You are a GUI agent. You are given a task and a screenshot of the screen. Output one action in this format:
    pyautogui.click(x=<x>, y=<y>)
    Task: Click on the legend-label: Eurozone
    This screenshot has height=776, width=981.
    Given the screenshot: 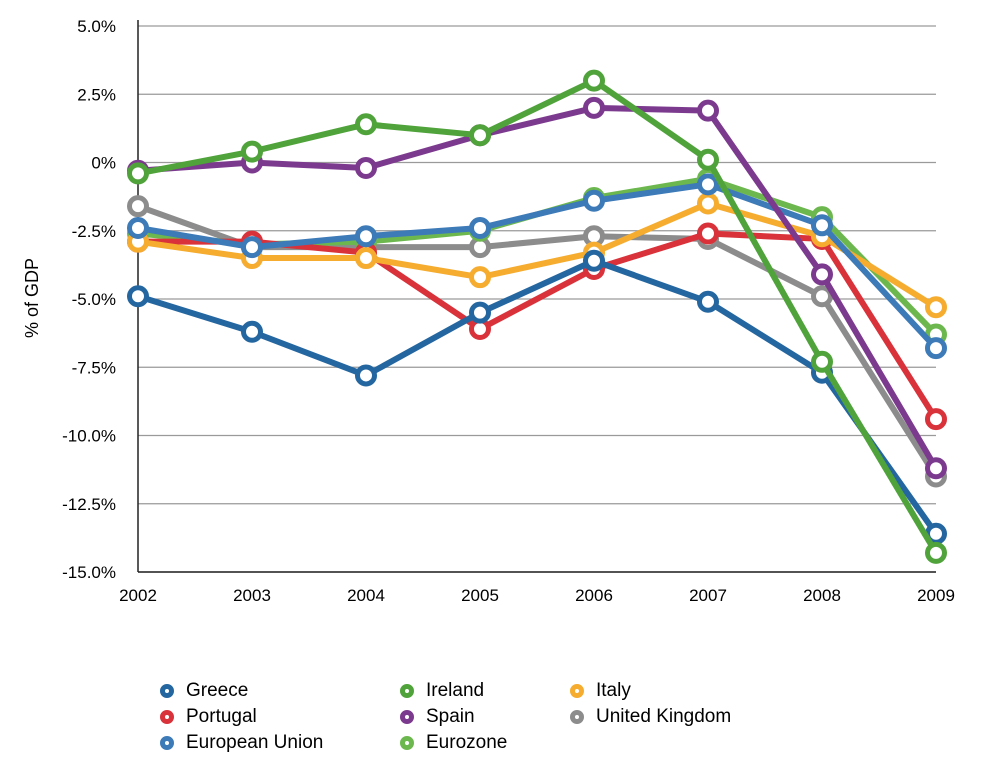 What is the action you would take?
    pyautogui.click(x=467, y=742)
    